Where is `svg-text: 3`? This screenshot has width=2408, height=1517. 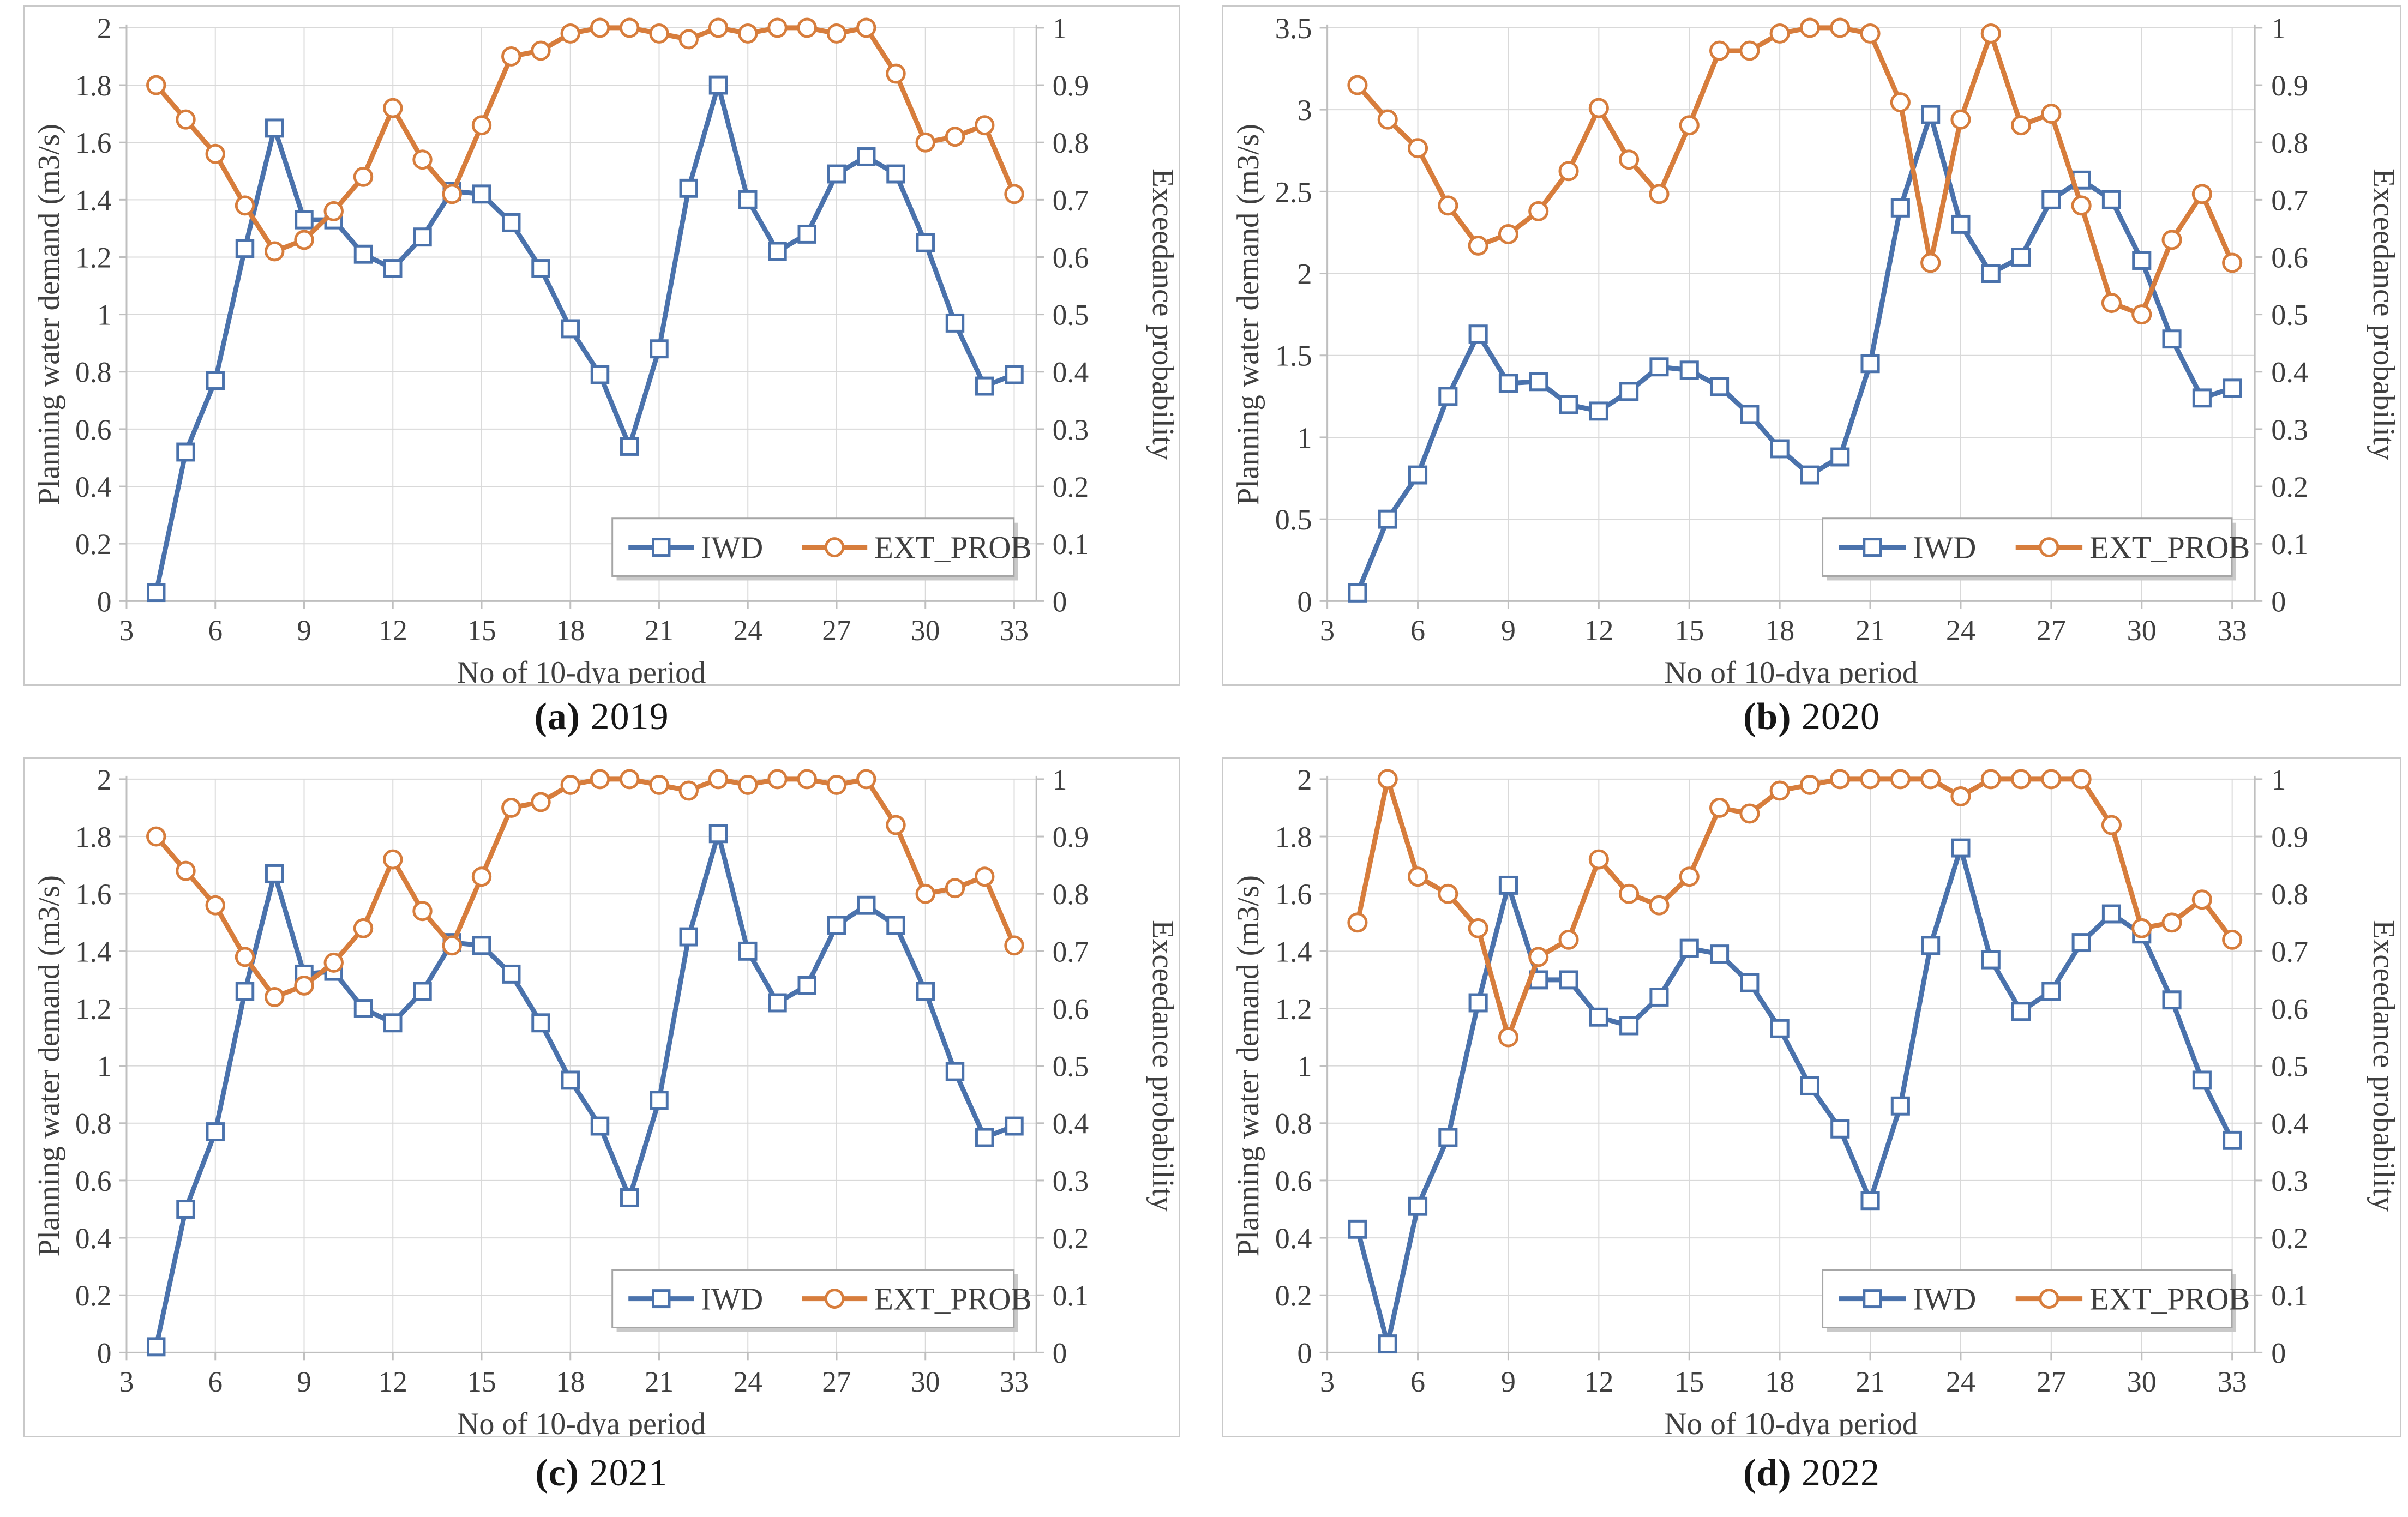
svg-text: 3 is located at coordinates (126, 630).